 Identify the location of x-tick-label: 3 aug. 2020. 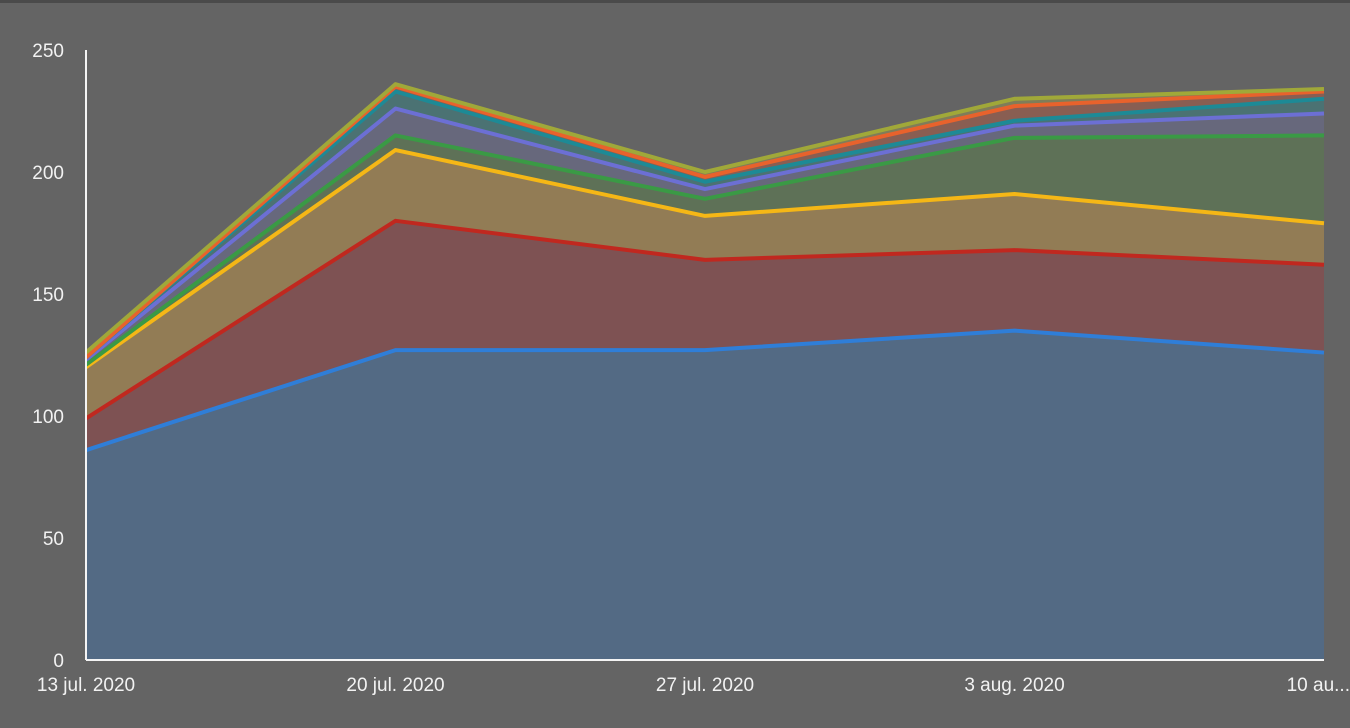
(1014, 685).